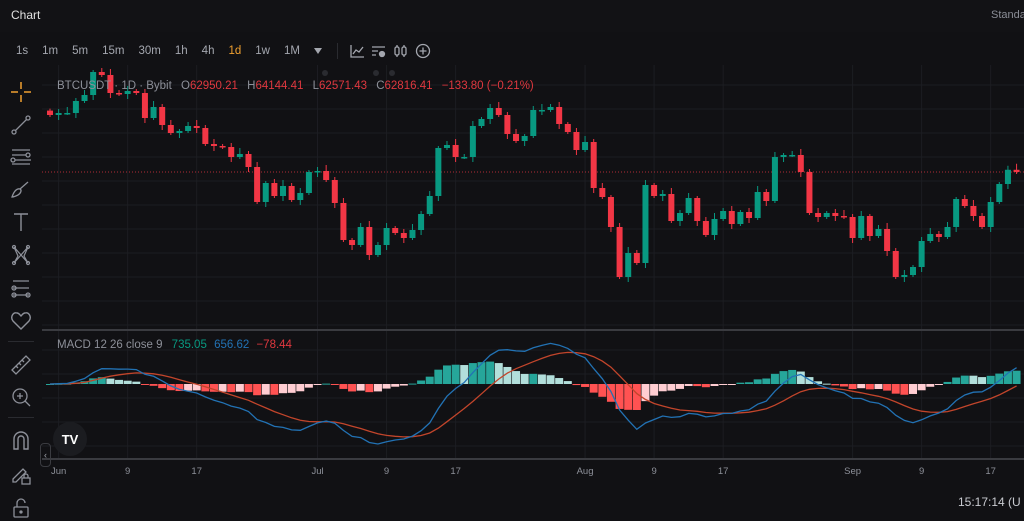 This screenshot has width=1024, height=521. Describe the element at coordinates (21, 288) in the screenshot. I see `forecast-icon` at that location.